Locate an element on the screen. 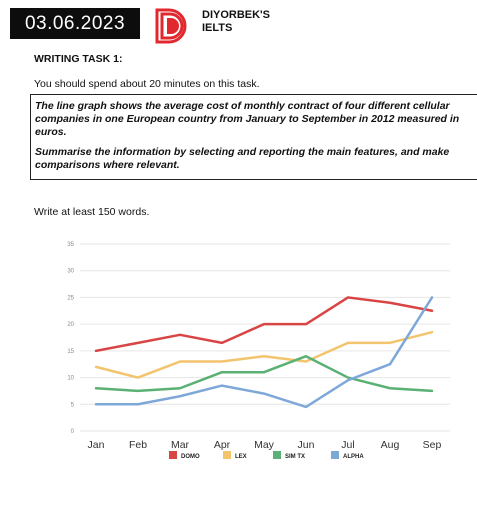 Image resolution: width=477 pixels, height=512 pixels. date-text: 03.06.2023 is located at coordinates (75, 23).